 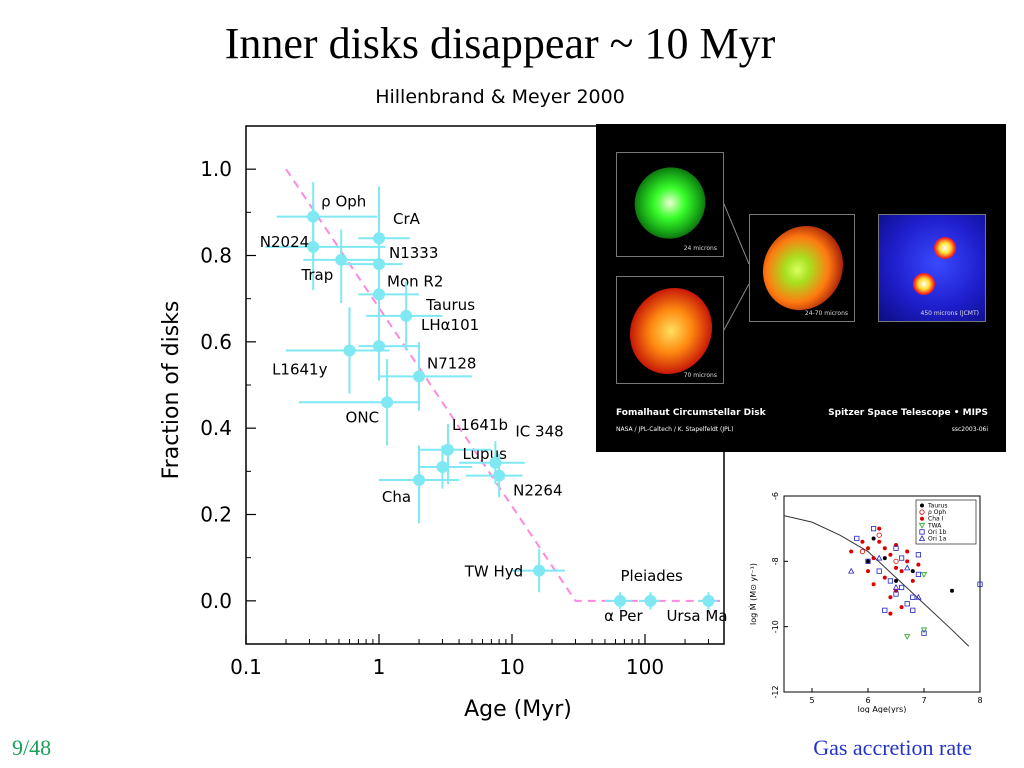 I want to click on y-tick-label: 1.0, so click(x=216, y=169).